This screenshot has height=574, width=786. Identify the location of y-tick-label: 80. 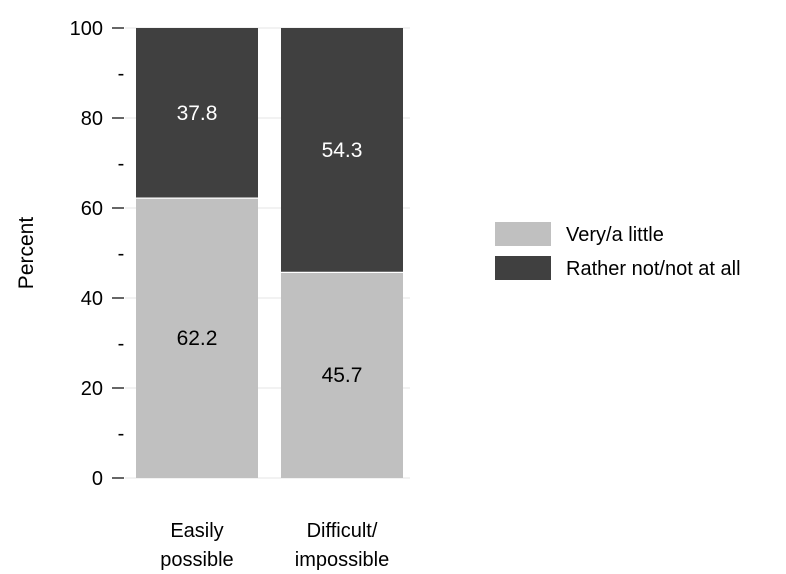
(92, 119).